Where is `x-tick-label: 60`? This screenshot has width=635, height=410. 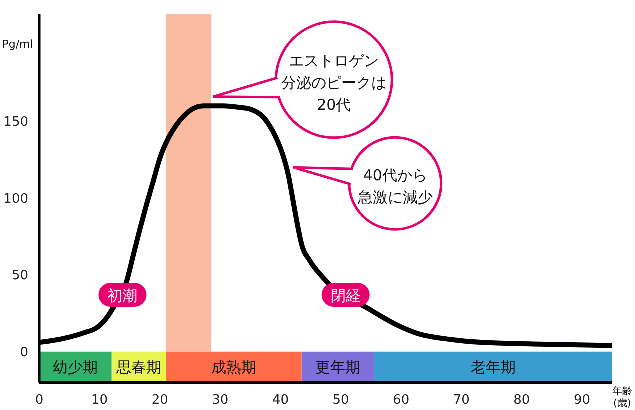
x-tick-label: 60 is located at coordinates (401, 400).